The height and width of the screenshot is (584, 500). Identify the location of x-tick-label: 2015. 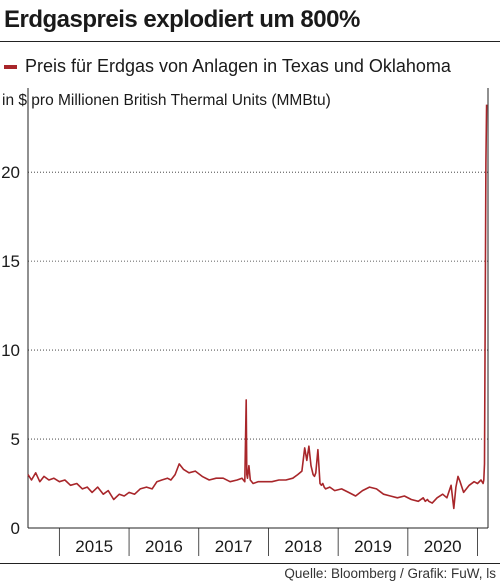
(94, 546).